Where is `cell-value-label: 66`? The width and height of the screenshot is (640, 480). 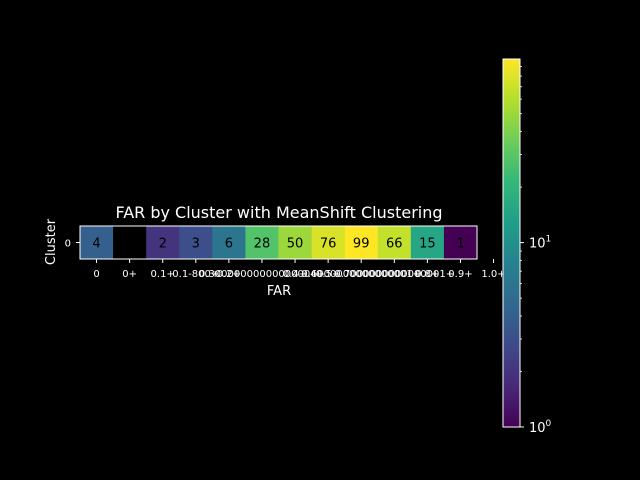 cell-value-label: 66 is located at coordinates (394, 244).